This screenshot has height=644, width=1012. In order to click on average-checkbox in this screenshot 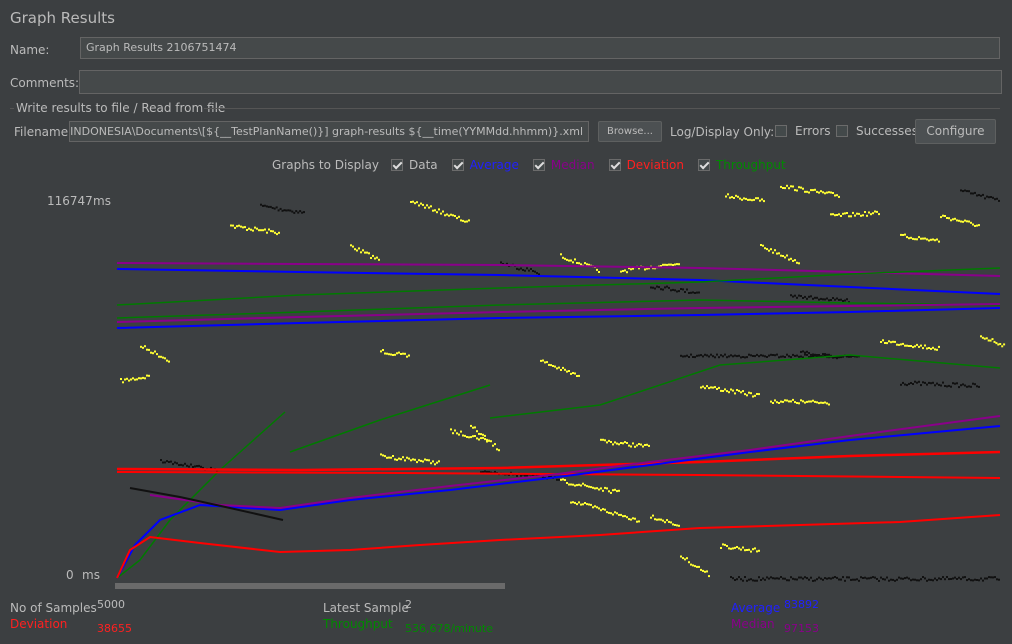, I will do `click(457, 165)`.